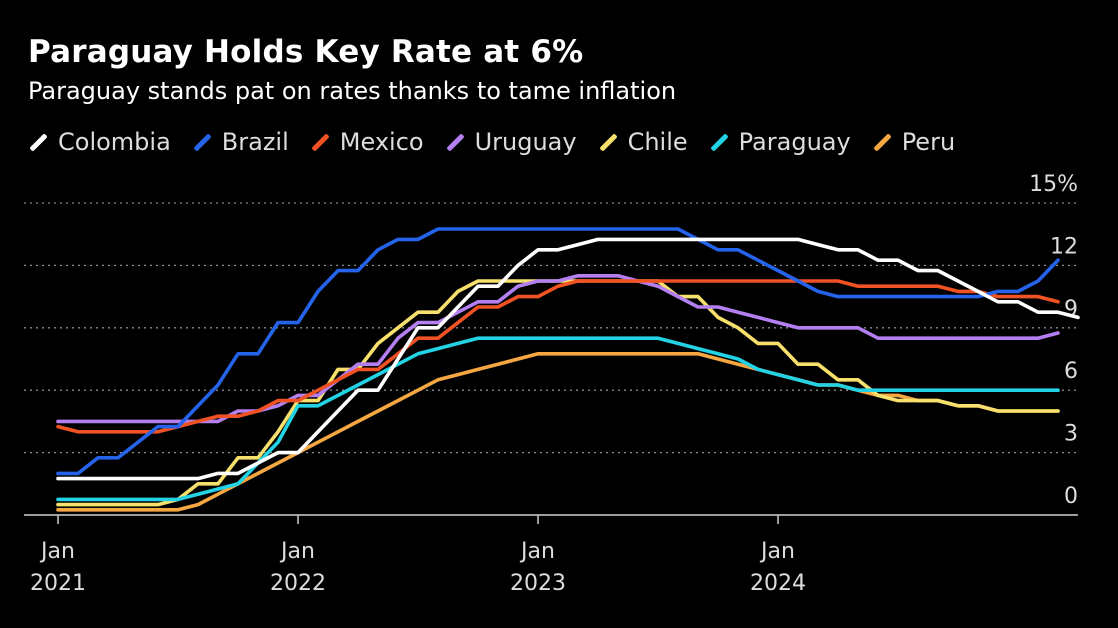  What do you see at coordinates (538, 583) in the screenshot?
I see `x-tick-label-year: 2023` at bounding box center [538, 583].